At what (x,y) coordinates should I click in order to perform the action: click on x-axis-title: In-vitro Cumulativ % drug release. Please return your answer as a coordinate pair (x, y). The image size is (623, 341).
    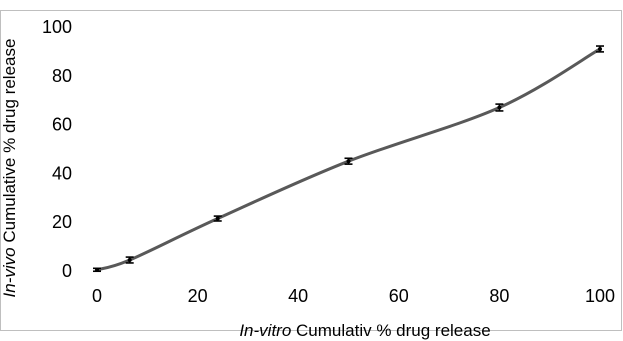
    Looking at the image, I should click on (364, 330).